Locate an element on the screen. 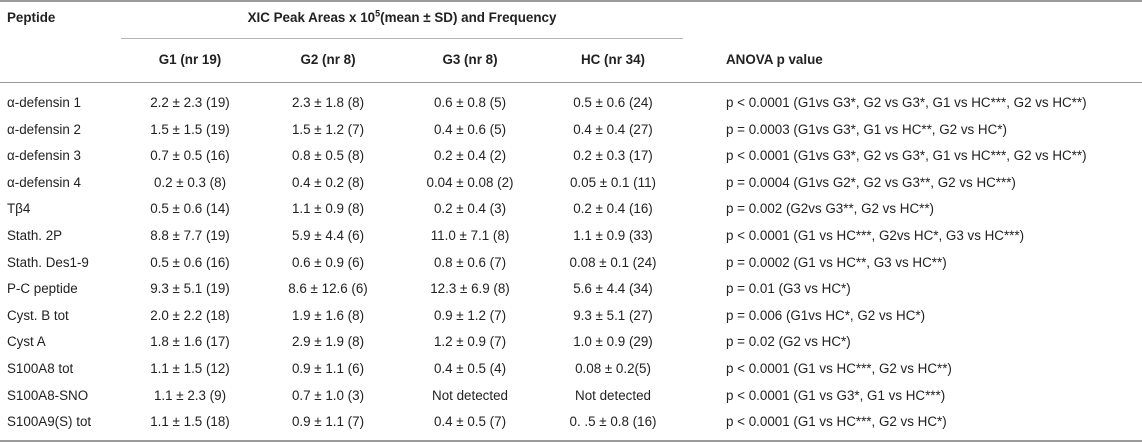 The height and width of the screenshot is (444, 1142). cell-peptide: Cyst. B tot is located at coordinates (38, 315).